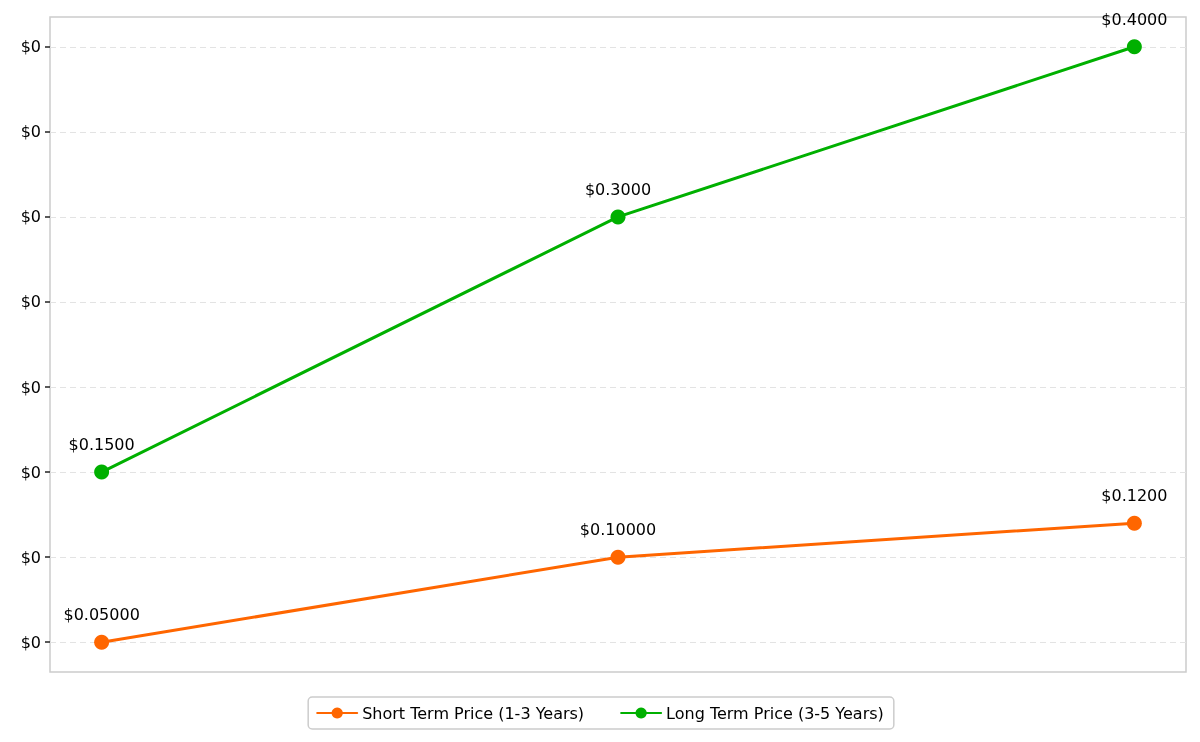  Describe the element at coordinates (1134, 19) in the screenshot. I see `data-label: $0.4000` at that location.